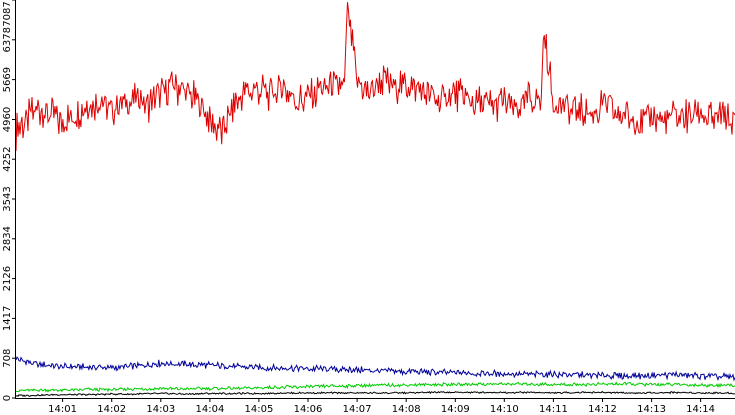 Image resolution: width=735 pixels, height=415 pixels. Describe the element at coordinates (62, 409) in the screenshot. I see `x-tick-label: 14:01` at that location.